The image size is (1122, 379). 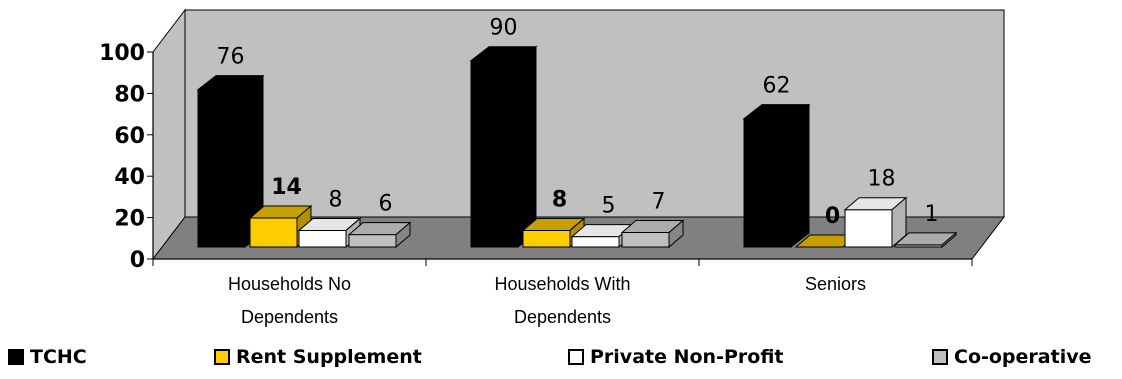 I want to click on bar-co-operative-households-no-dependents, so click(x=379, y=235).